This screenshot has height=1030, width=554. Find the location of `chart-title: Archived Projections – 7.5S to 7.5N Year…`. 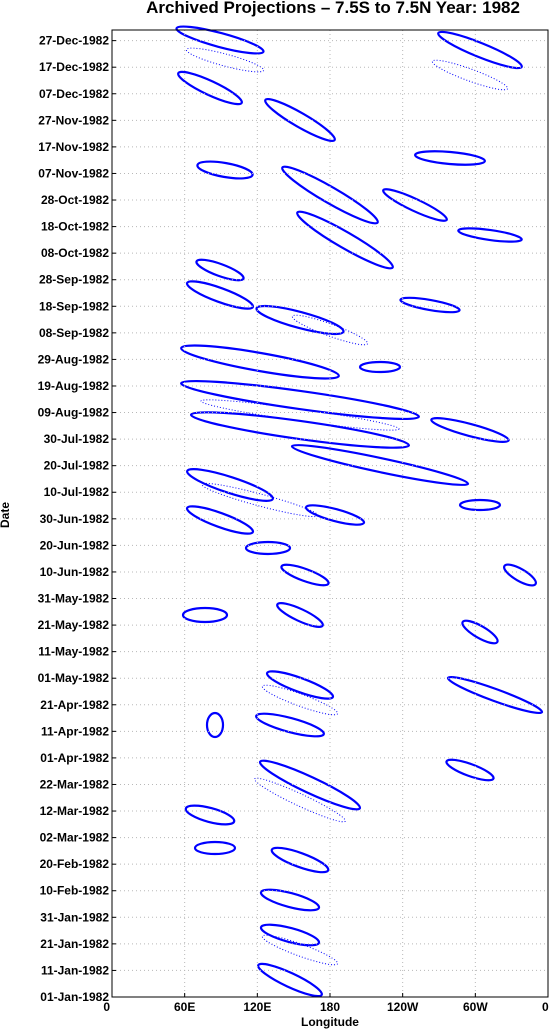

chart-title: Archived Projections – 7.5S to 7.5N Year… is located at coordinates (333, 8).